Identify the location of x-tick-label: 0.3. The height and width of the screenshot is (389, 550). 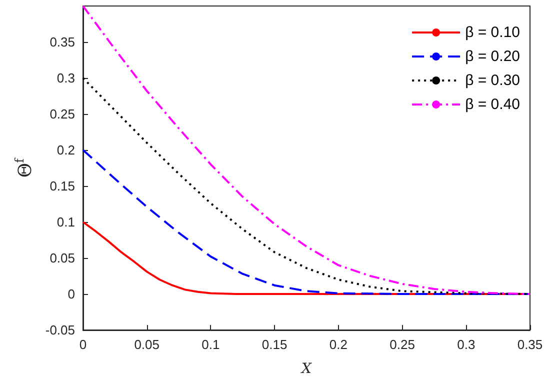
(466, 344).